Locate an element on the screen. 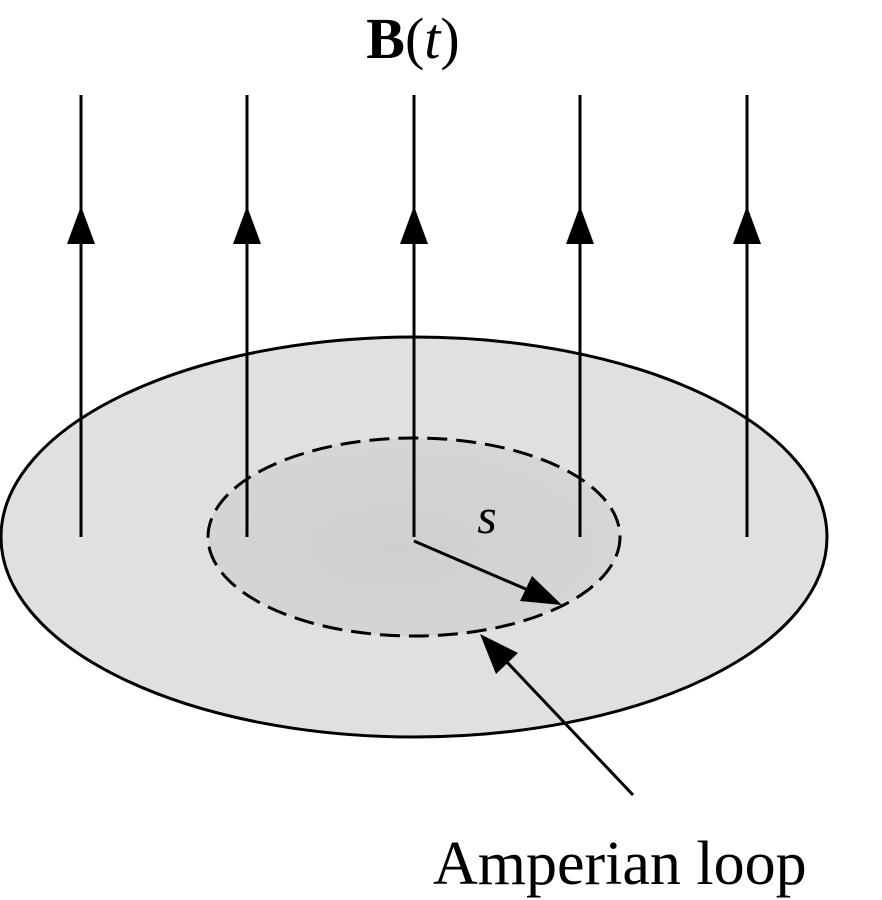 The image size is (882, 900). radius-arrow is located at coordinates (487, 572).